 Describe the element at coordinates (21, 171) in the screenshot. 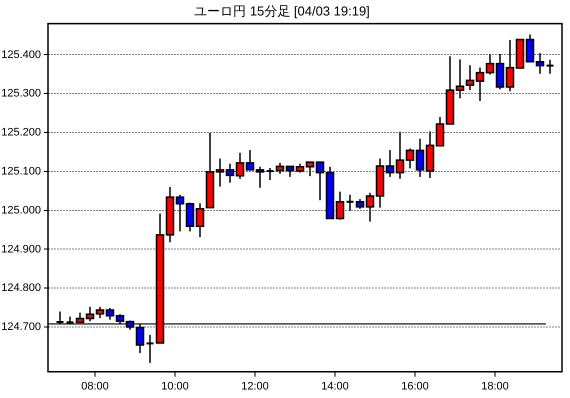

I see `y-tick-label: 125.100` at that location.